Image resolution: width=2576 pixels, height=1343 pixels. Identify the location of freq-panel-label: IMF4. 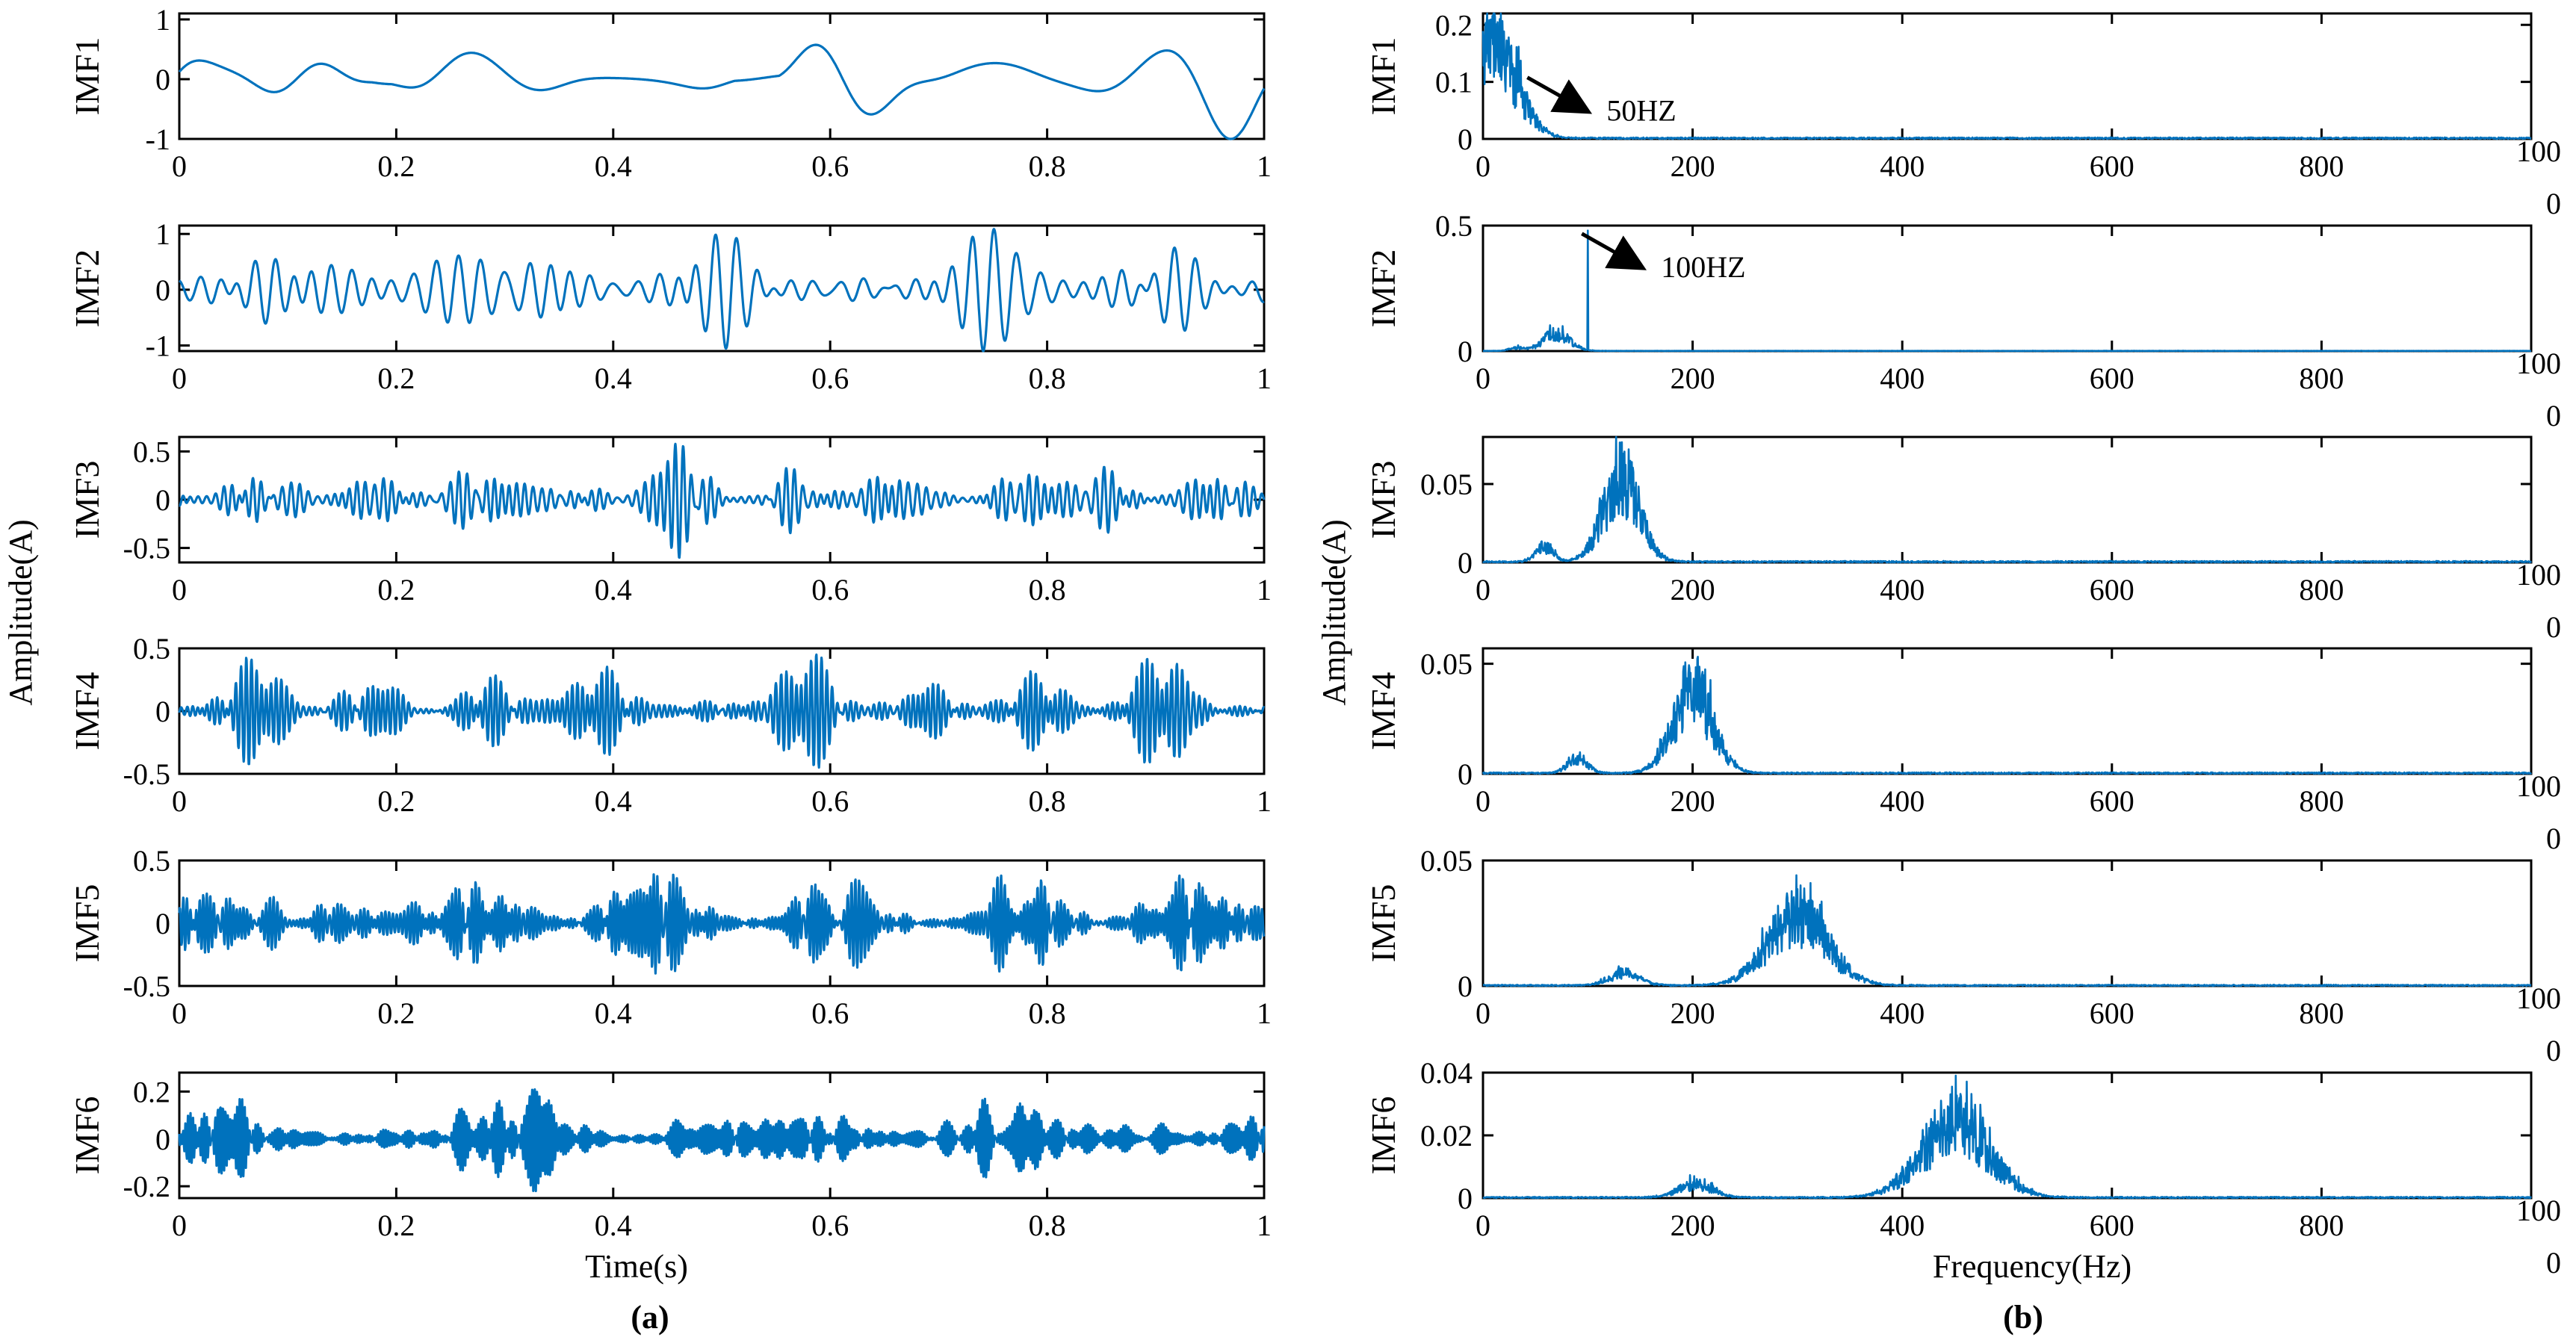
(1383, 711).